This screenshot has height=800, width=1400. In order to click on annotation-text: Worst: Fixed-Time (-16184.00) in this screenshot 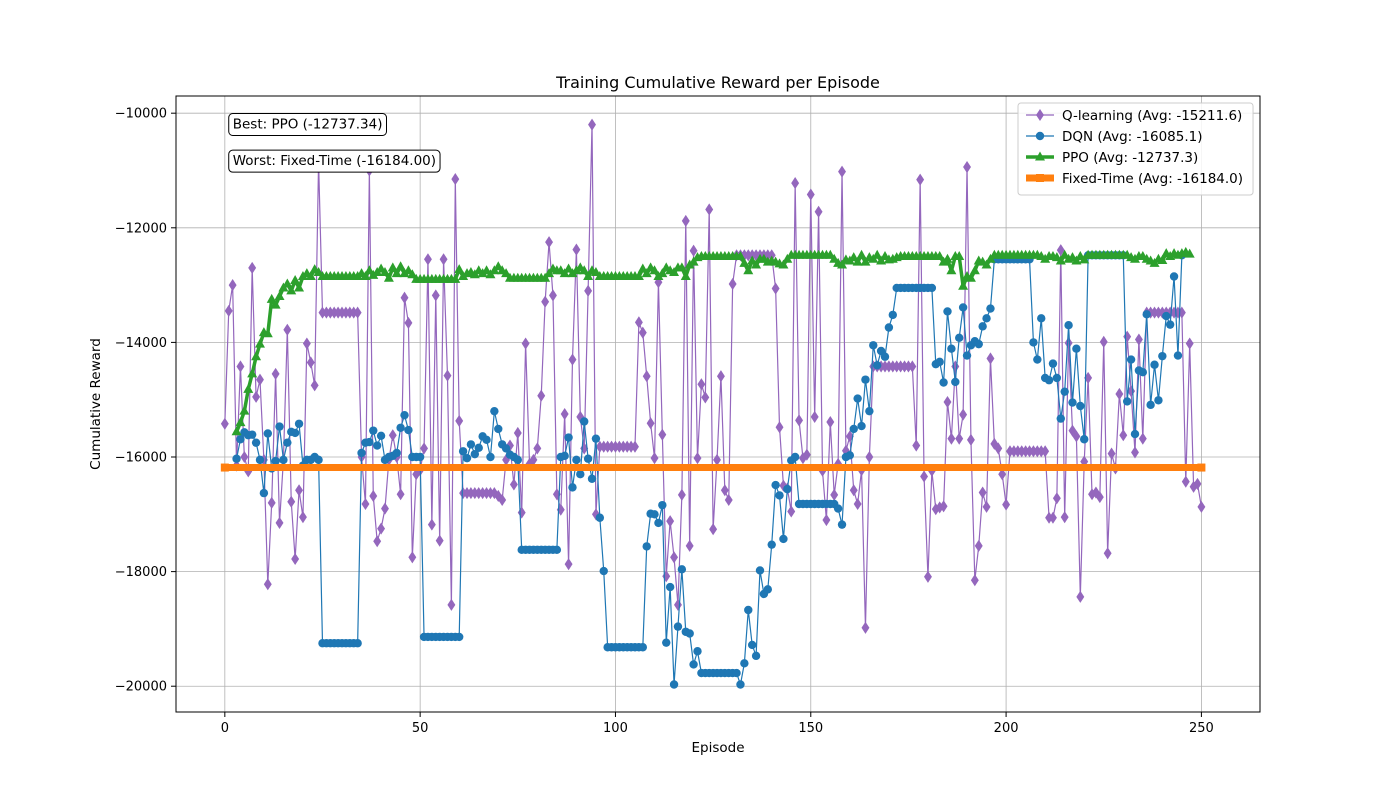, I will do `click(334, 161)`.